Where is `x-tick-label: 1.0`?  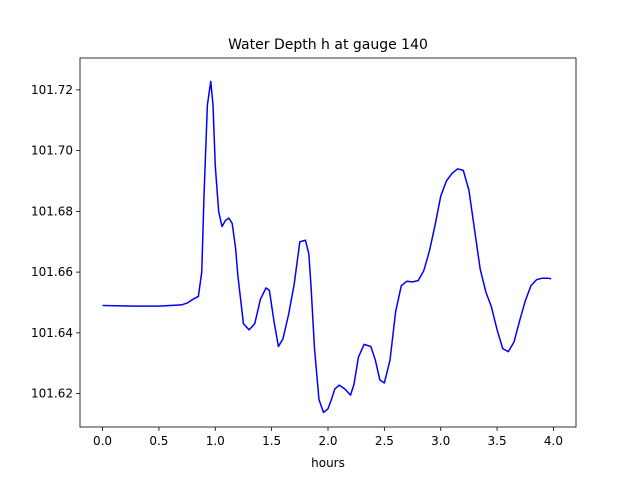 x-tick-label: 1.0 is located at coordinates (215, 441).